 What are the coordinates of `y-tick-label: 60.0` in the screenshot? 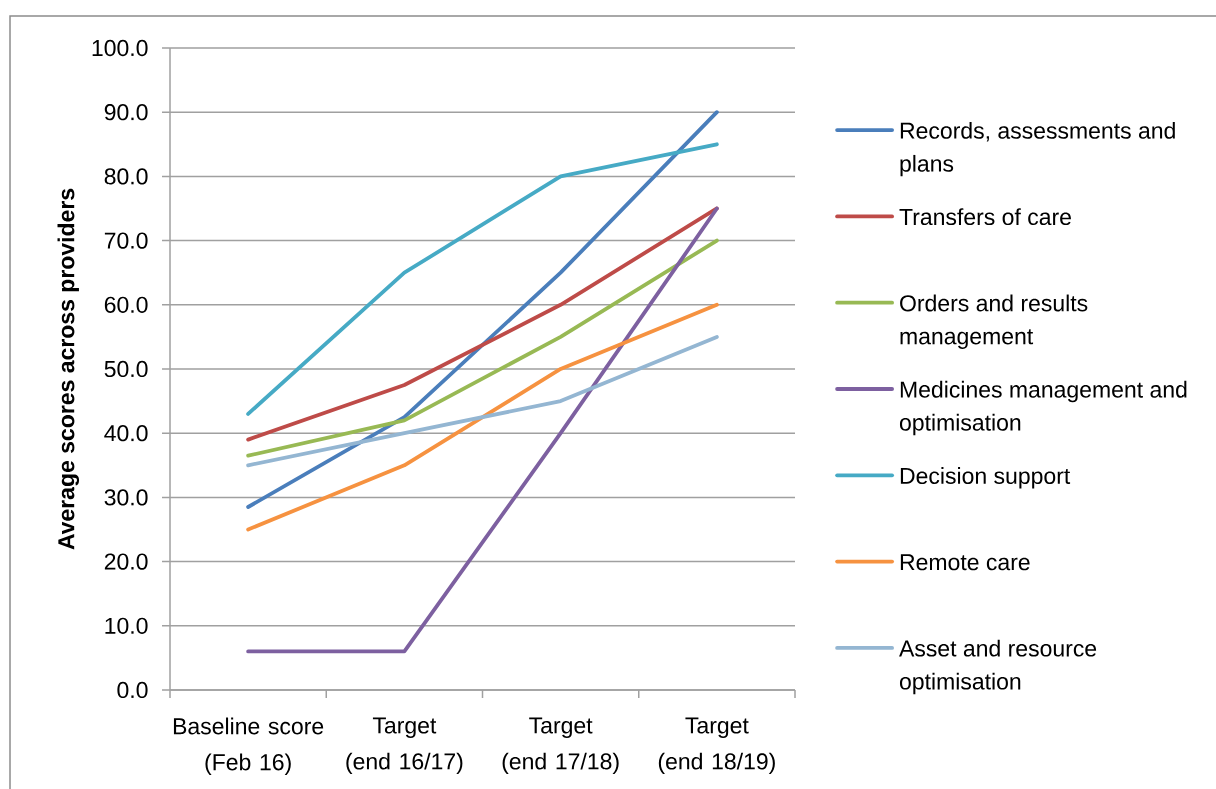 It's located at (126, 304).